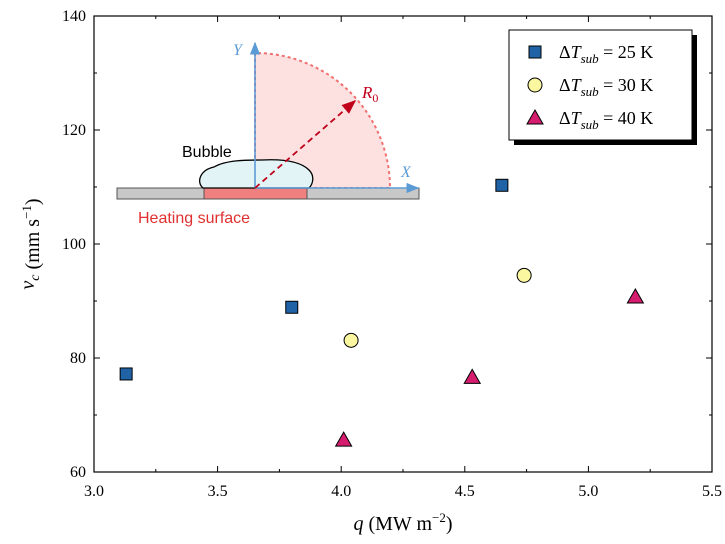 This screenshot has width=725, height=544. I want to click on sector-quarter-circle, so click(323, 120).